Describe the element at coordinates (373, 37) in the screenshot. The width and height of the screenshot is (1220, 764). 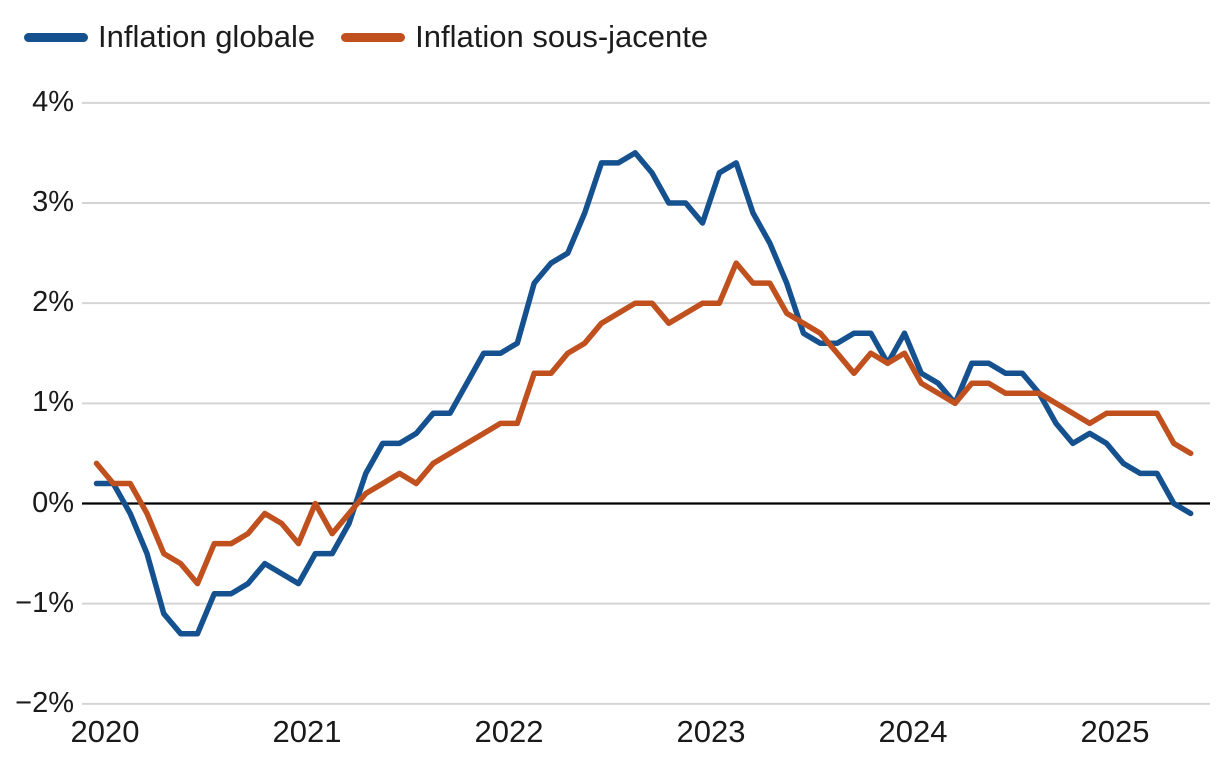
I see `legend-swatch-core-icon` at that location.